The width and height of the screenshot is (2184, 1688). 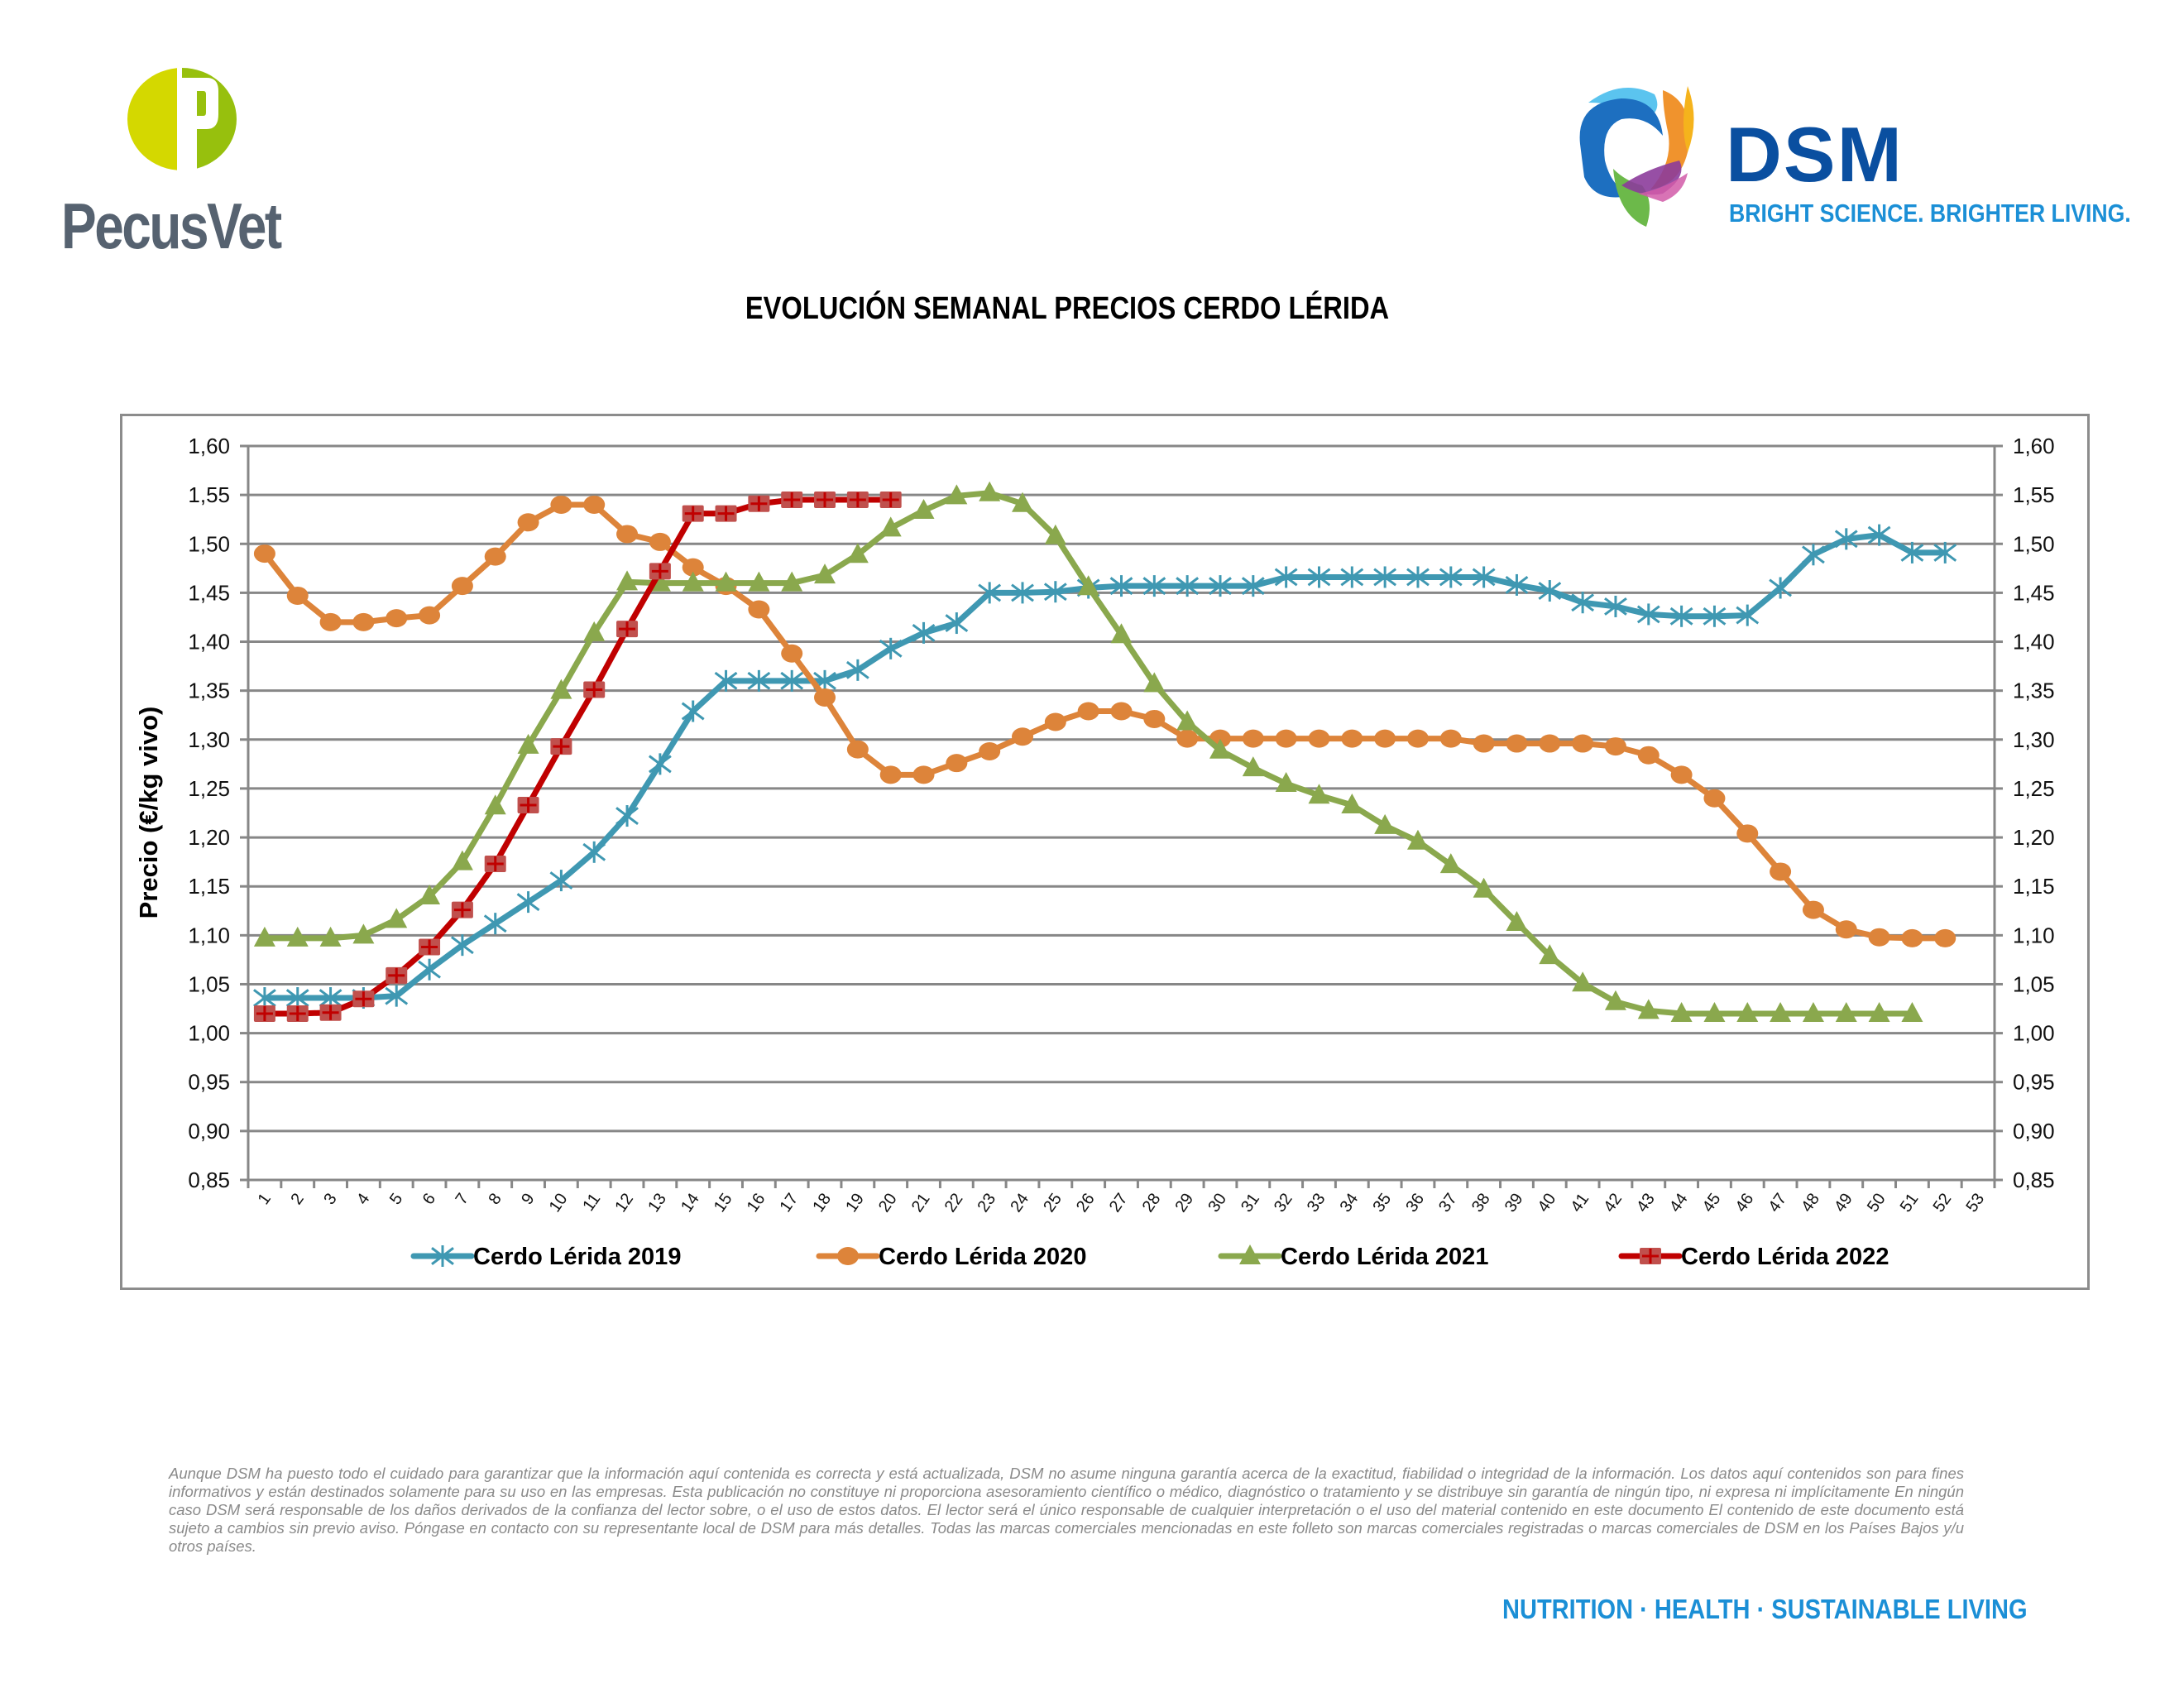 What do you see at coordinates (789, 1203) in the screenshot?
I see `x-tick-label: 17` at bounding box center [789, 1203].